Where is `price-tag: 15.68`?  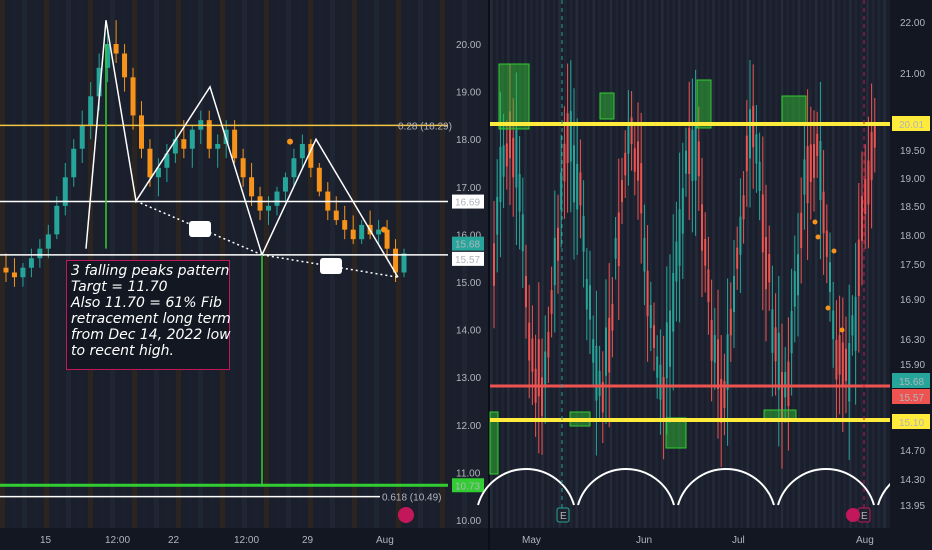 price-tag: 15.68 is located at coordinates (467, 245).